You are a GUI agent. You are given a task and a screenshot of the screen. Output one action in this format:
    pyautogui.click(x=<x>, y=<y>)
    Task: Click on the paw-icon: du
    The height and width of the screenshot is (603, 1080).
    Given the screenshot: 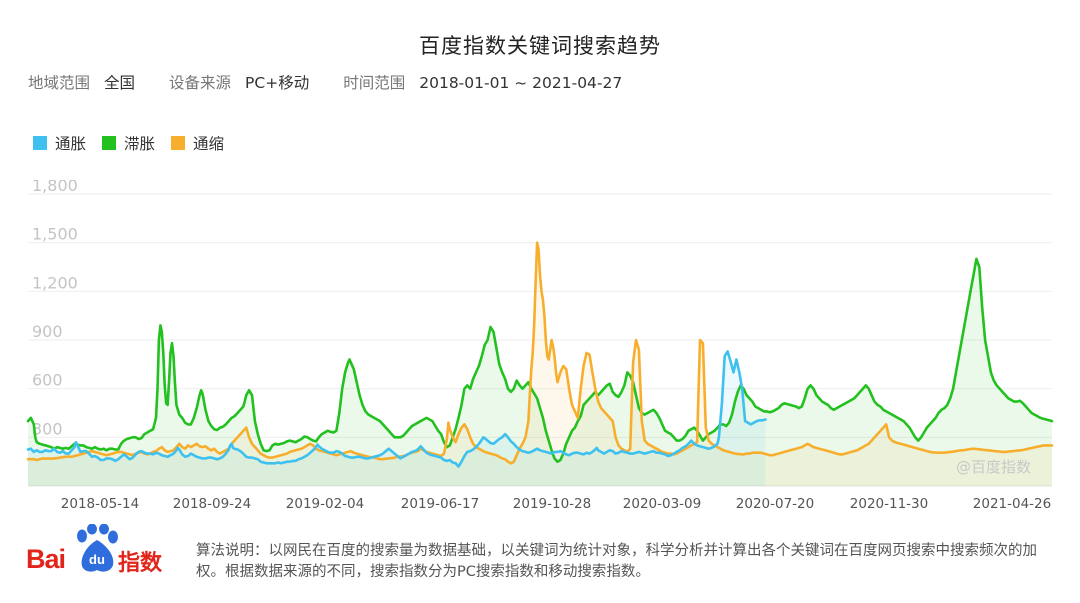 What is the action you would take?
    pyautogui.click(x=97, y=548)
    